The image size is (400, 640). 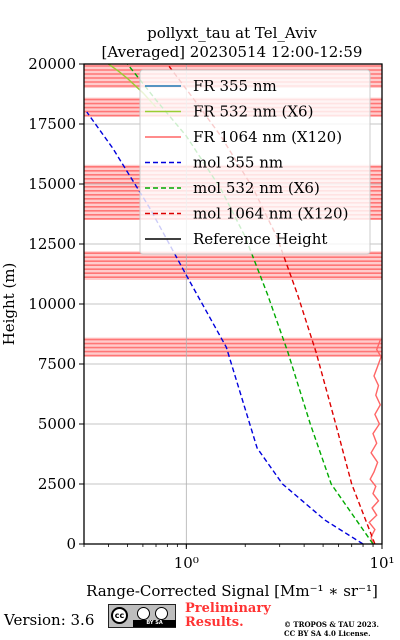 What do you see at coordinates (375, 442) in the screenshot?
I see `series-line-fr-1064-nm-x120-` at bounding box center [375, 442].